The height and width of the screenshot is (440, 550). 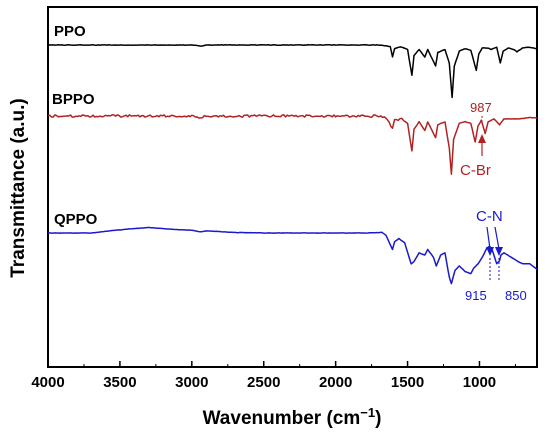 I want to click on x-axis-title: Wavenumber (cm−1), so click(x=292, y=417).